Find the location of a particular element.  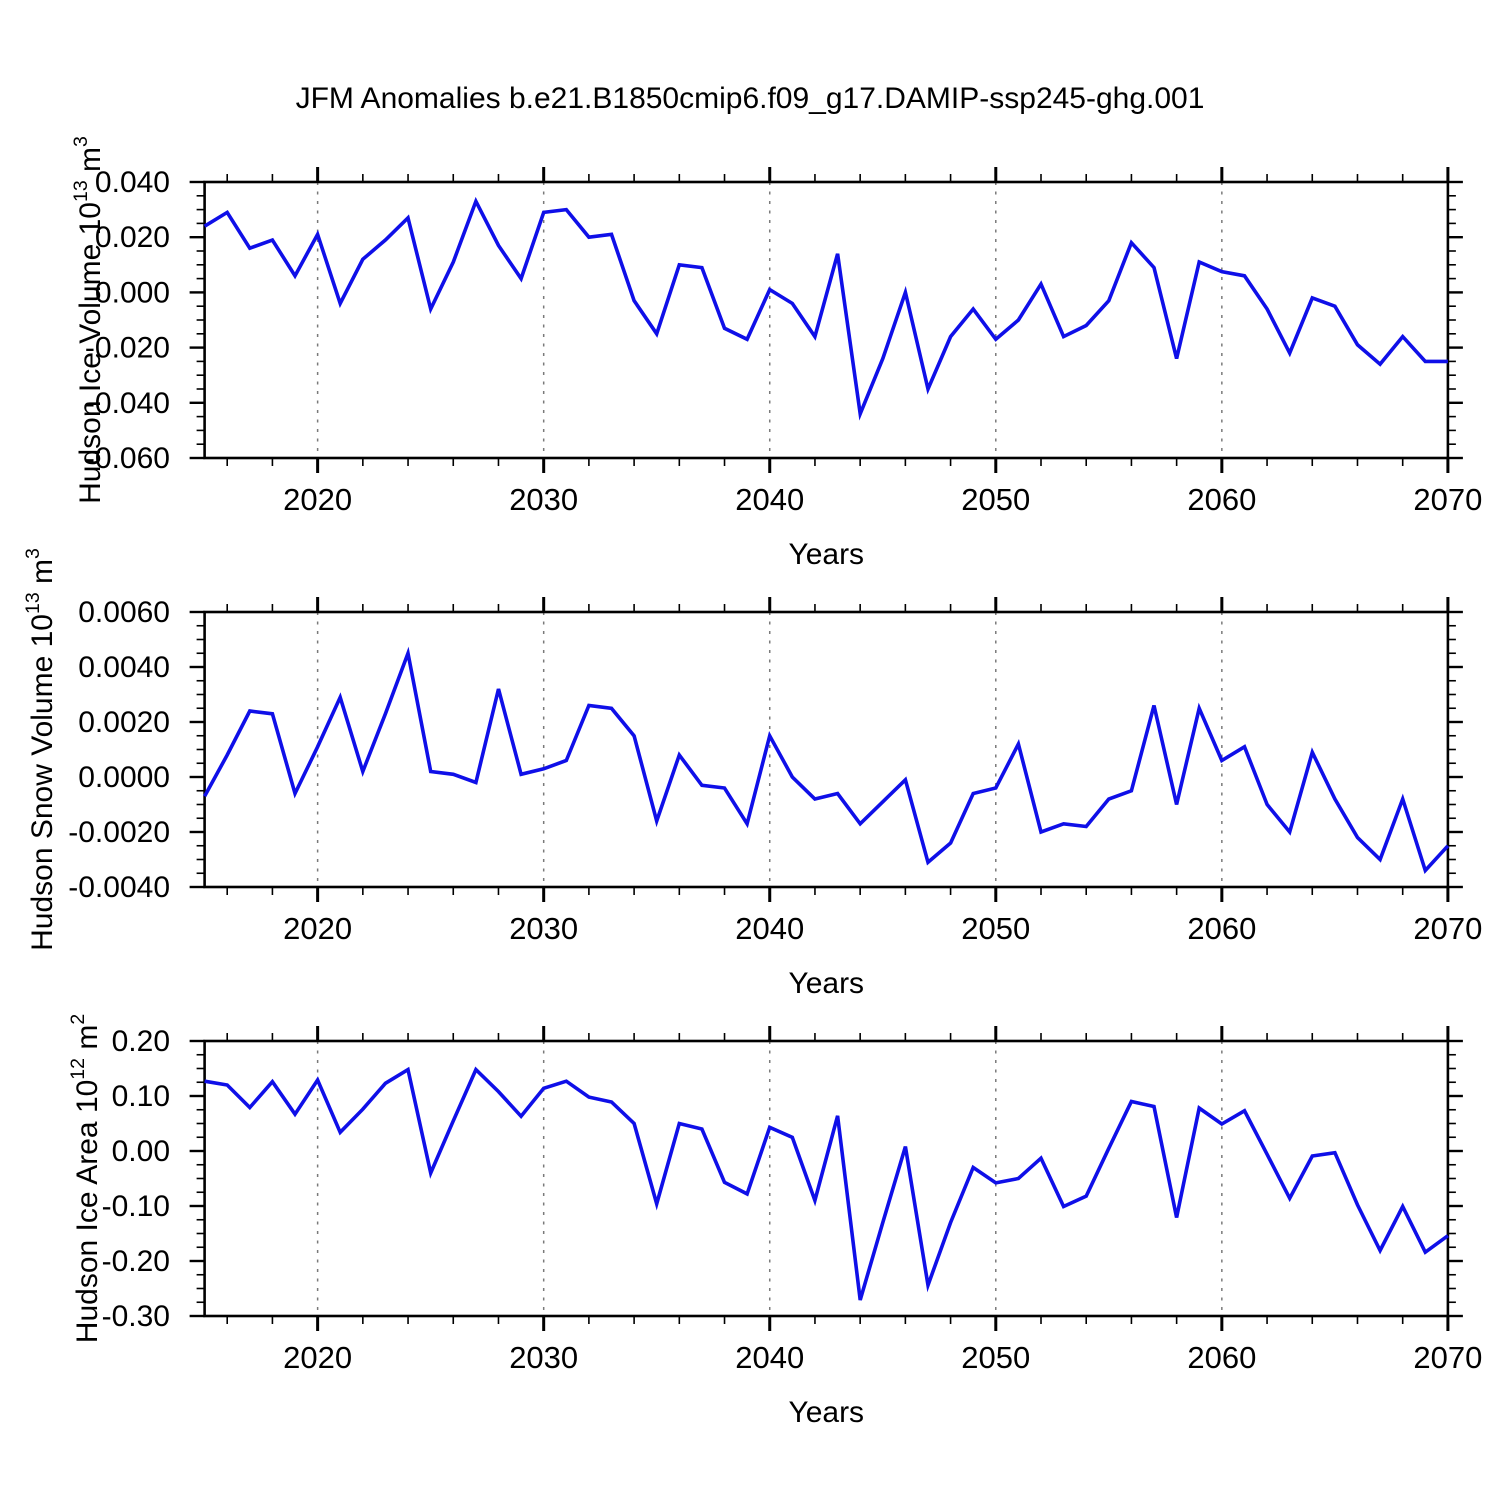

y-tick-label: -0.040 is located at coordinates (127, 403).